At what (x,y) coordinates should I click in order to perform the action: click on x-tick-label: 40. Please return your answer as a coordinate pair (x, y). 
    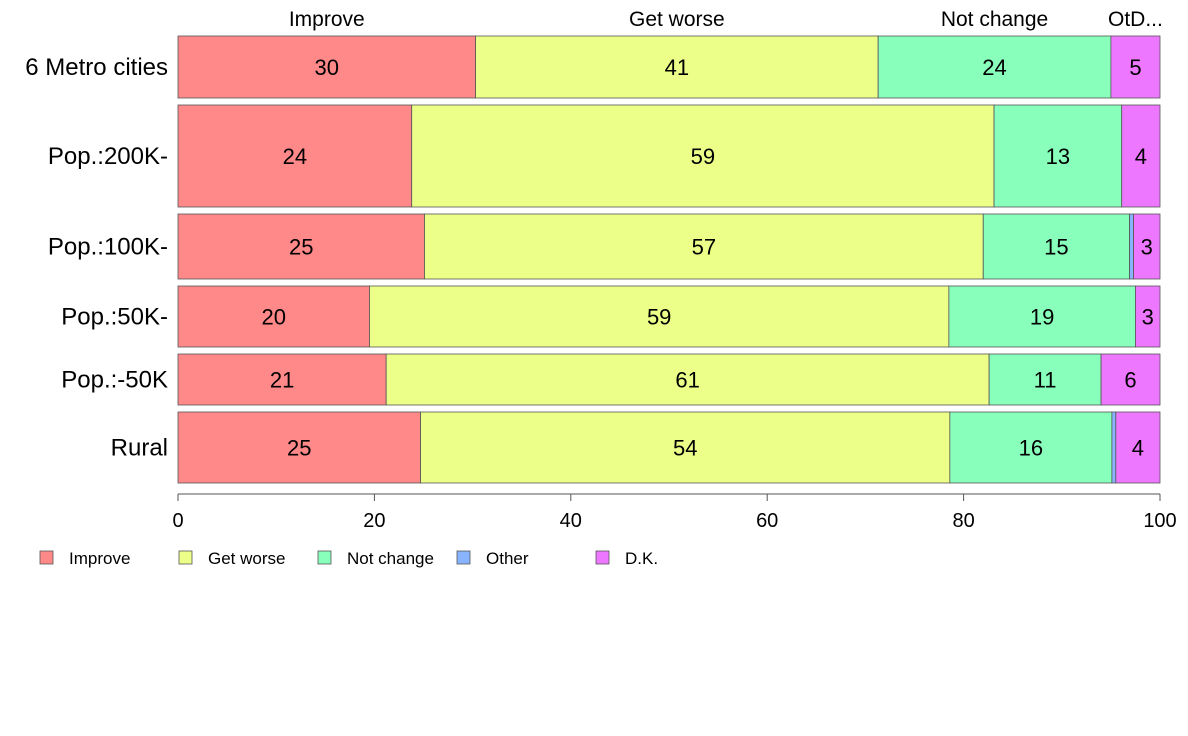
    Looking at the image, I should click on (571, 521).